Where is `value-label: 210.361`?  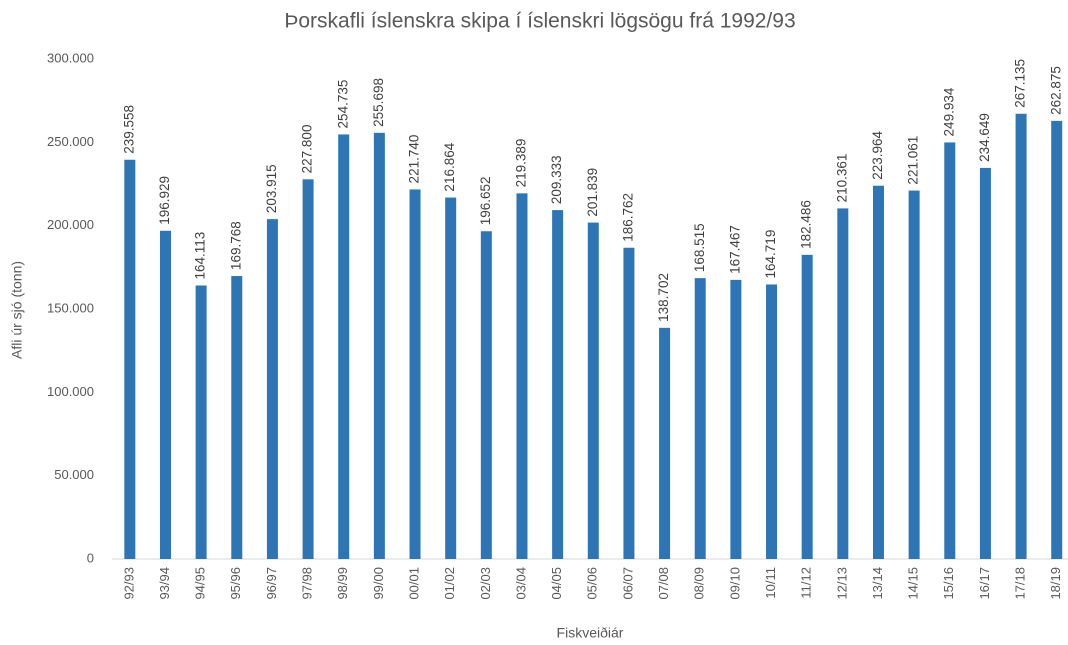 value-label: 210.361 is located at coordinates (841, 178).